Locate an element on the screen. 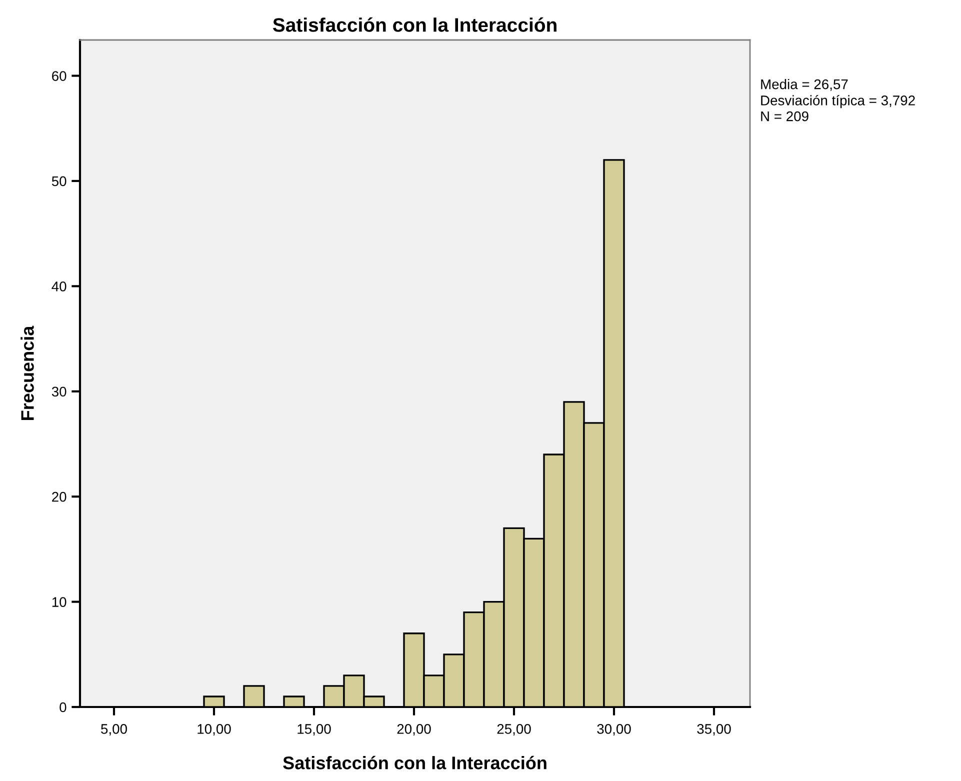 Image resolution: width=961 pixels, height=781 pixels. y-tick-label: 60 is located at coordinates (59, 76).